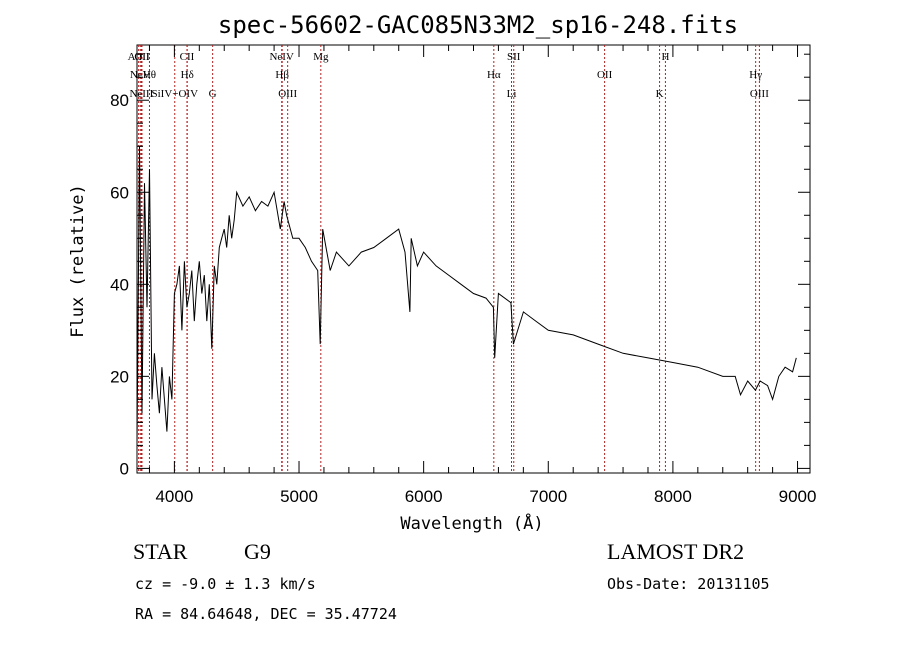 The height and width of the screenshot is (649, 900). What do you see at coordinates (321, 57) in the screenshot?
I see `line-marker-label: Mg` at bounding box center [321, 57].